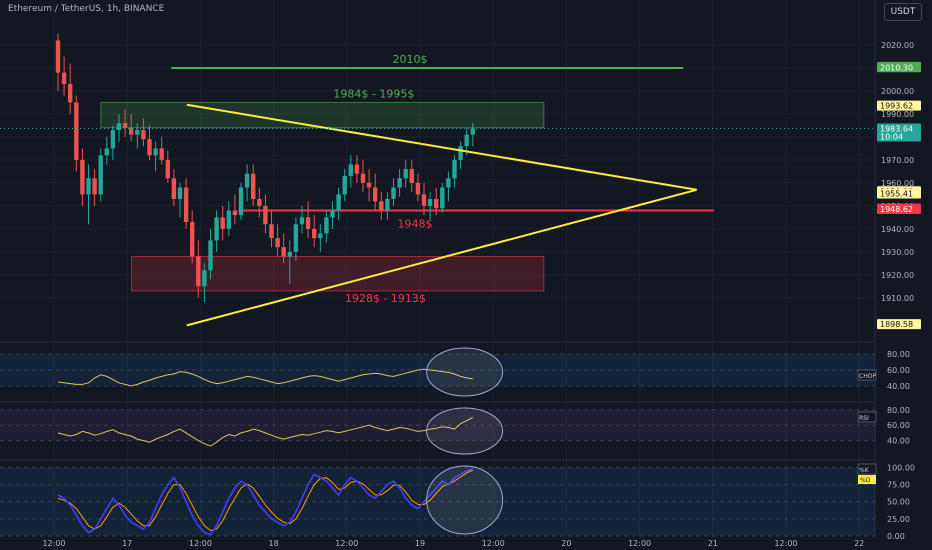 Image resolution: width=932 pixels, height=550 pixels. I want to click on indicator-tick-label: 100.00, so click(901, 467).